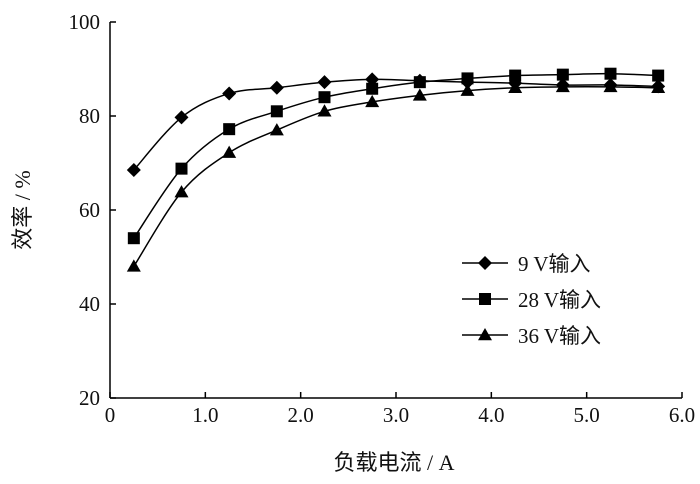 The image size is (700, 484). Describe the element at coordinates (110, 415) in the screenshot. I see `x-tick-label: 0` at that location.